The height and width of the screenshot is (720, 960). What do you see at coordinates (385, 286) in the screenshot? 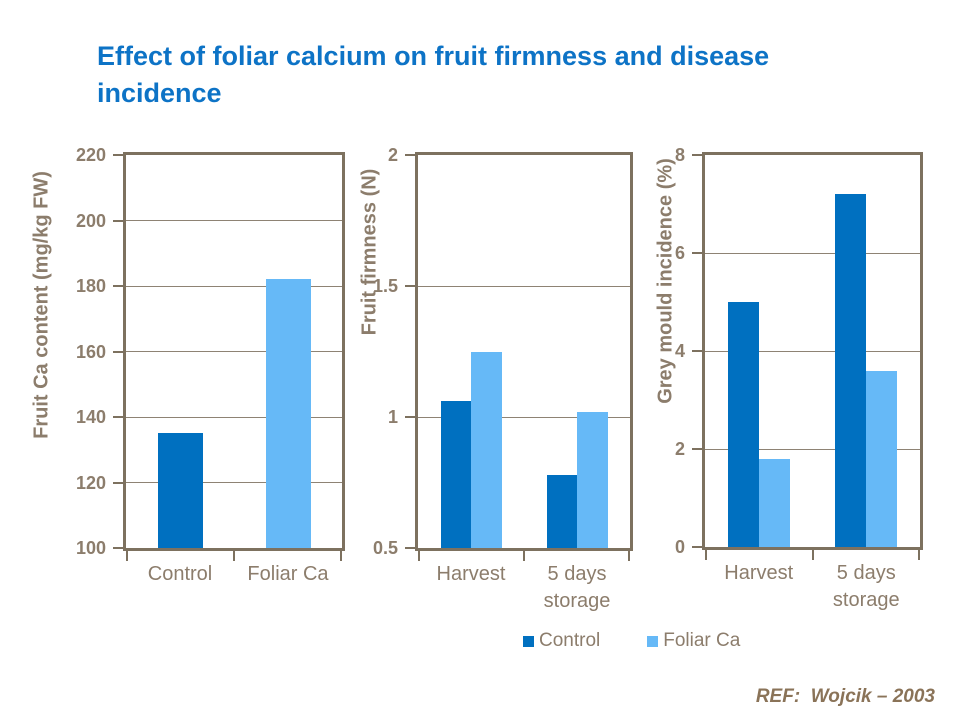
I see `y-tick-label-1-5: 1.5` at bounding box center [385, 286].